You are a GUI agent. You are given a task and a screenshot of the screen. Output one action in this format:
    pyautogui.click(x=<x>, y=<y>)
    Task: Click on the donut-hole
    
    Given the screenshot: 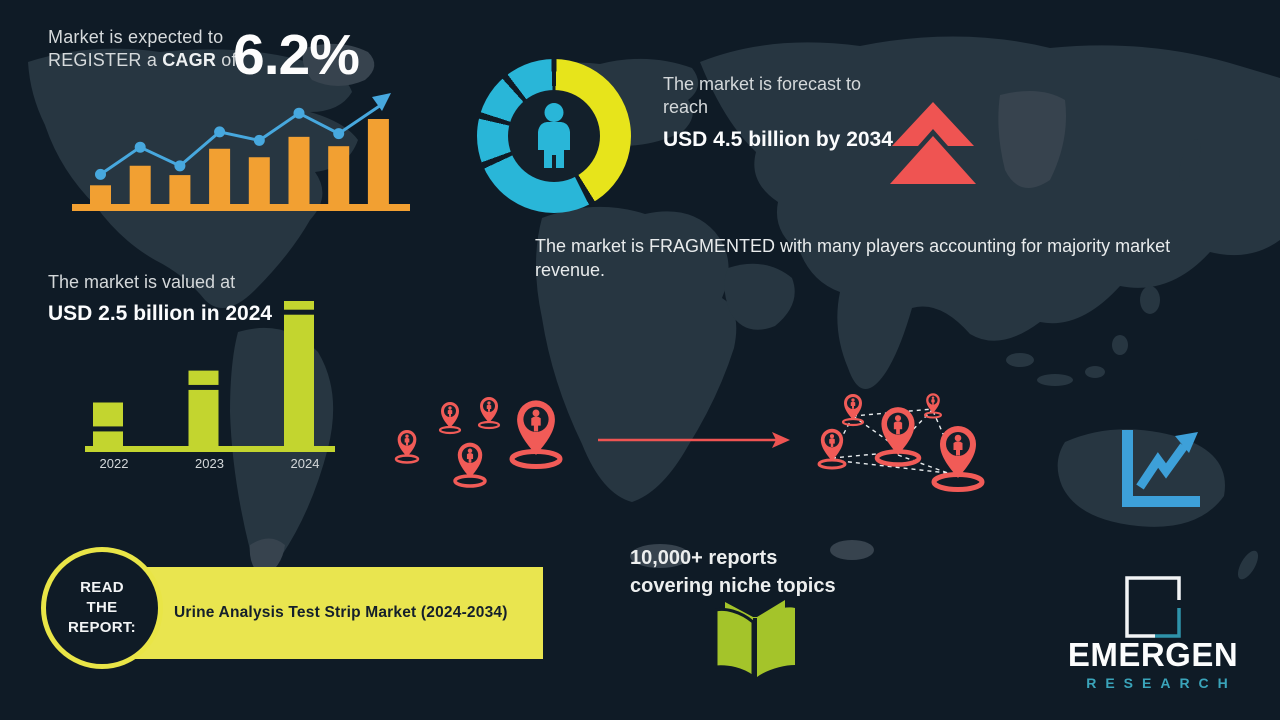 What is the action you would take?
    pyautogui.click(x=554, y=136)
    